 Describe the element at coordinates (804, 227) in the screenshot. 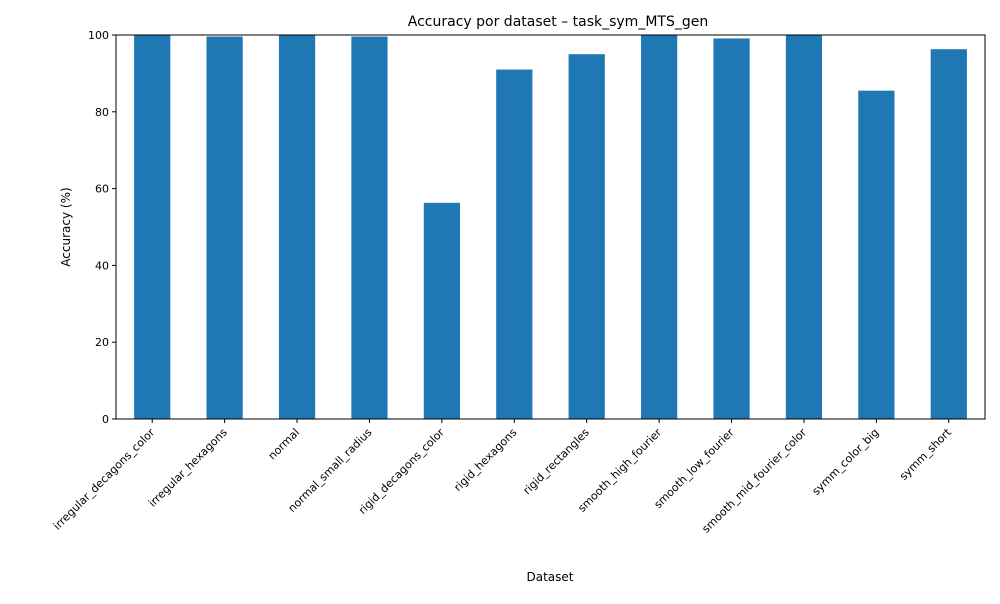

I see `bar-smooth-mid-fourier-color` at that location.